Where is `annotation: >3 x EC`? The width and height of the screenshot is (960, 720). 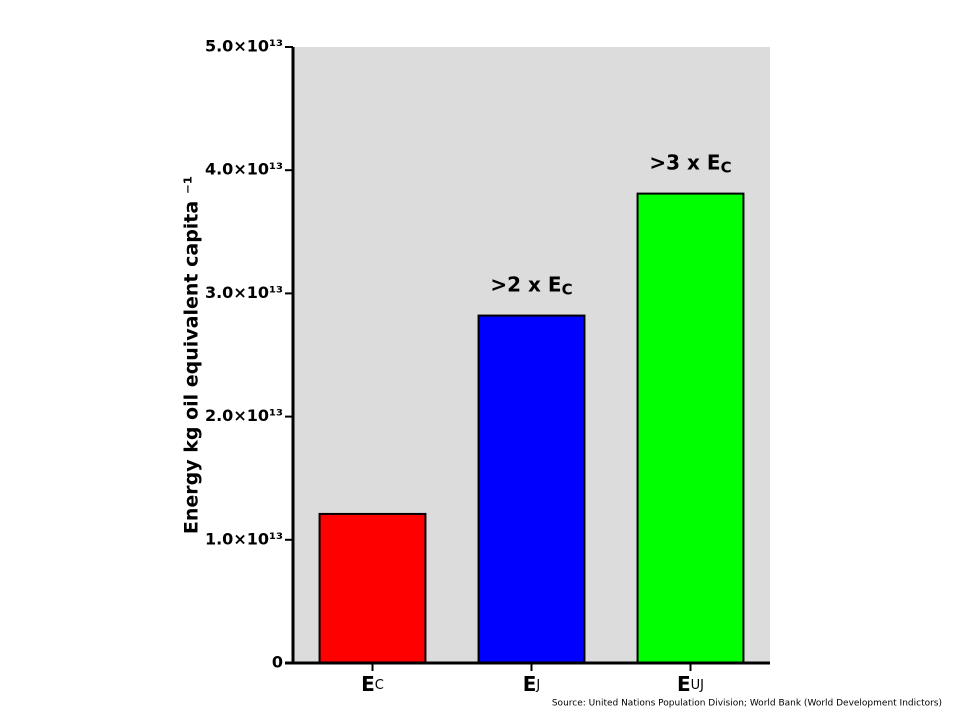
annotation: >3 x EC is located at coordinates (690, 163).